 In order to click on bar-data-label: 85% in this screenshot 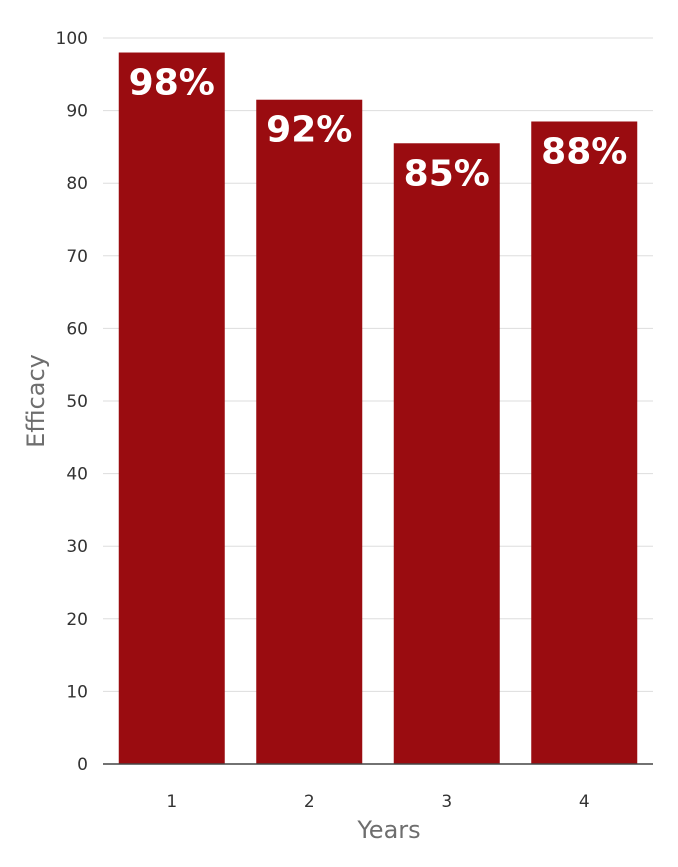, I will do `click(447, 173)`.